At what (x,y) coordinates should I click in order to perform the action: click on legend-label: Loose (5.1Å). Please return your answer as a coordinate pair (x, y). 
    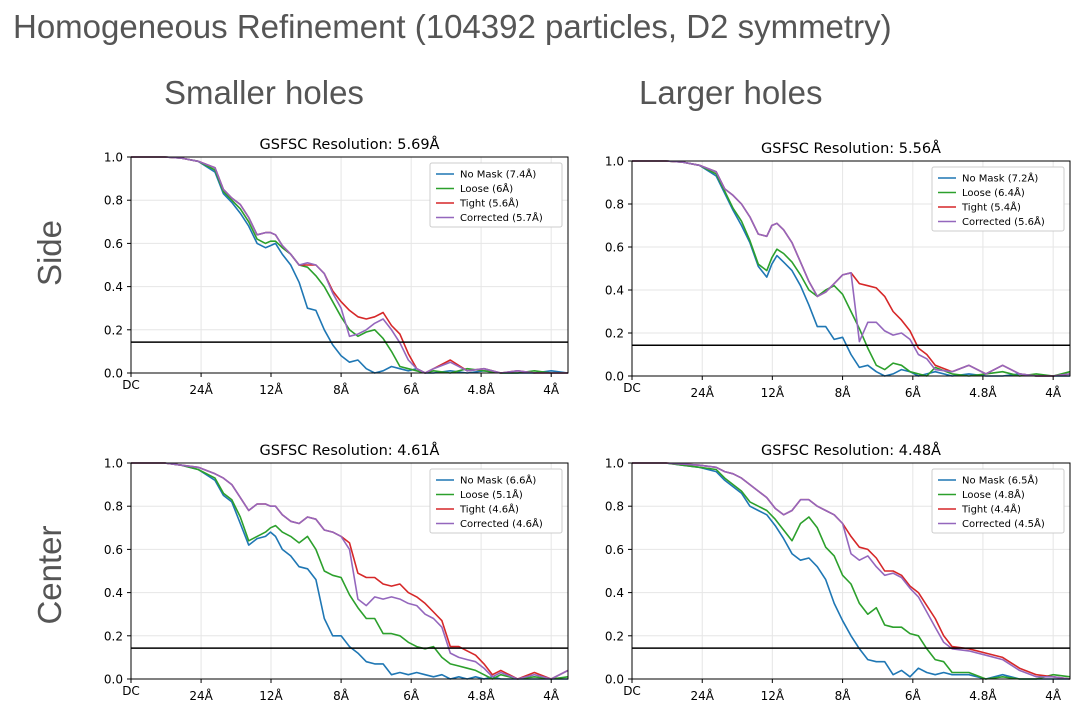
    Looking at the image, I should click on (491, 494).